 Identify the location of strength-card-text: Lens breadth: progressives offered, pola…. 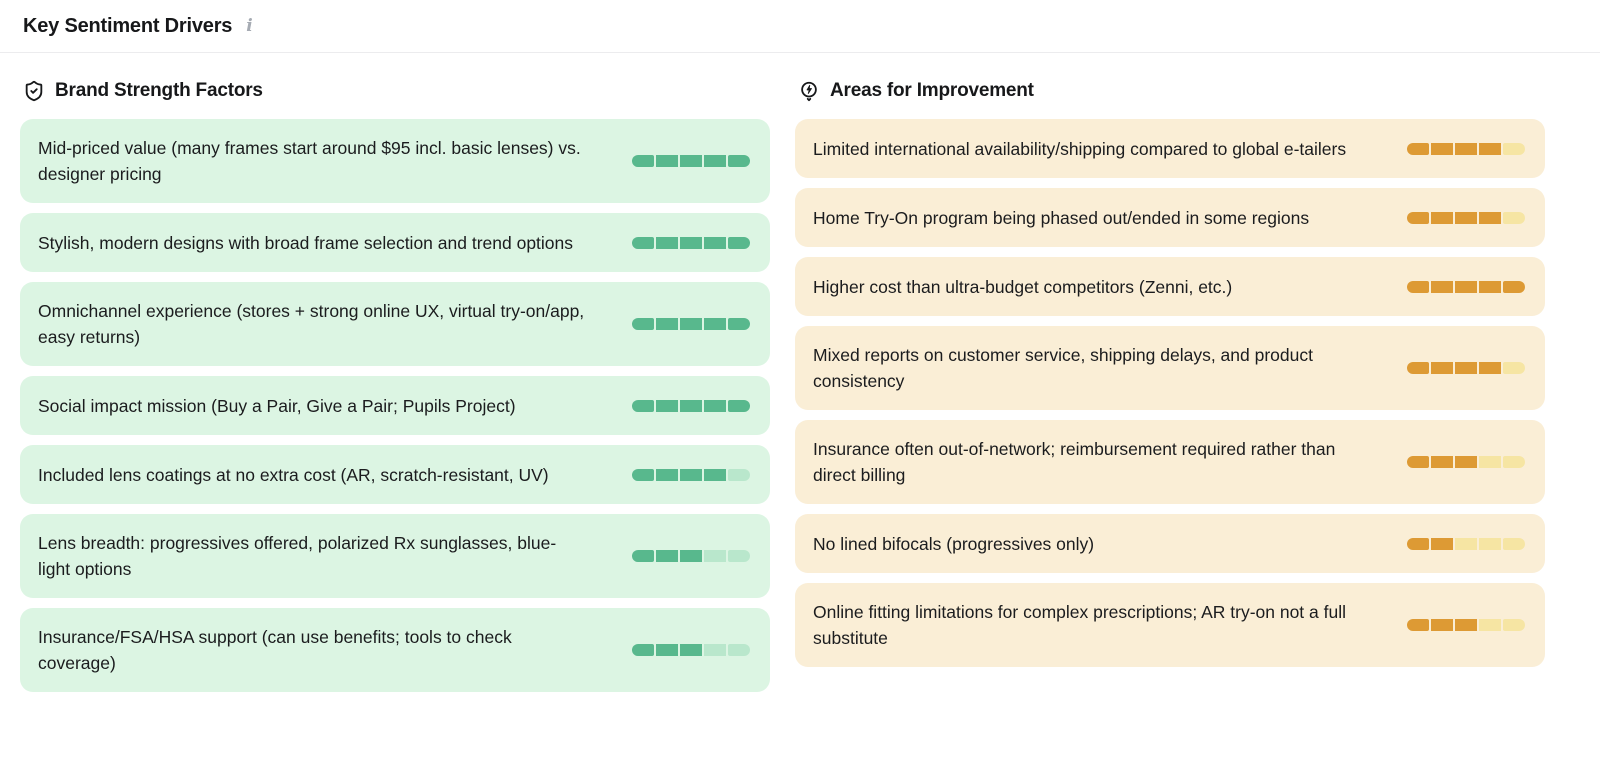
(297, 556).